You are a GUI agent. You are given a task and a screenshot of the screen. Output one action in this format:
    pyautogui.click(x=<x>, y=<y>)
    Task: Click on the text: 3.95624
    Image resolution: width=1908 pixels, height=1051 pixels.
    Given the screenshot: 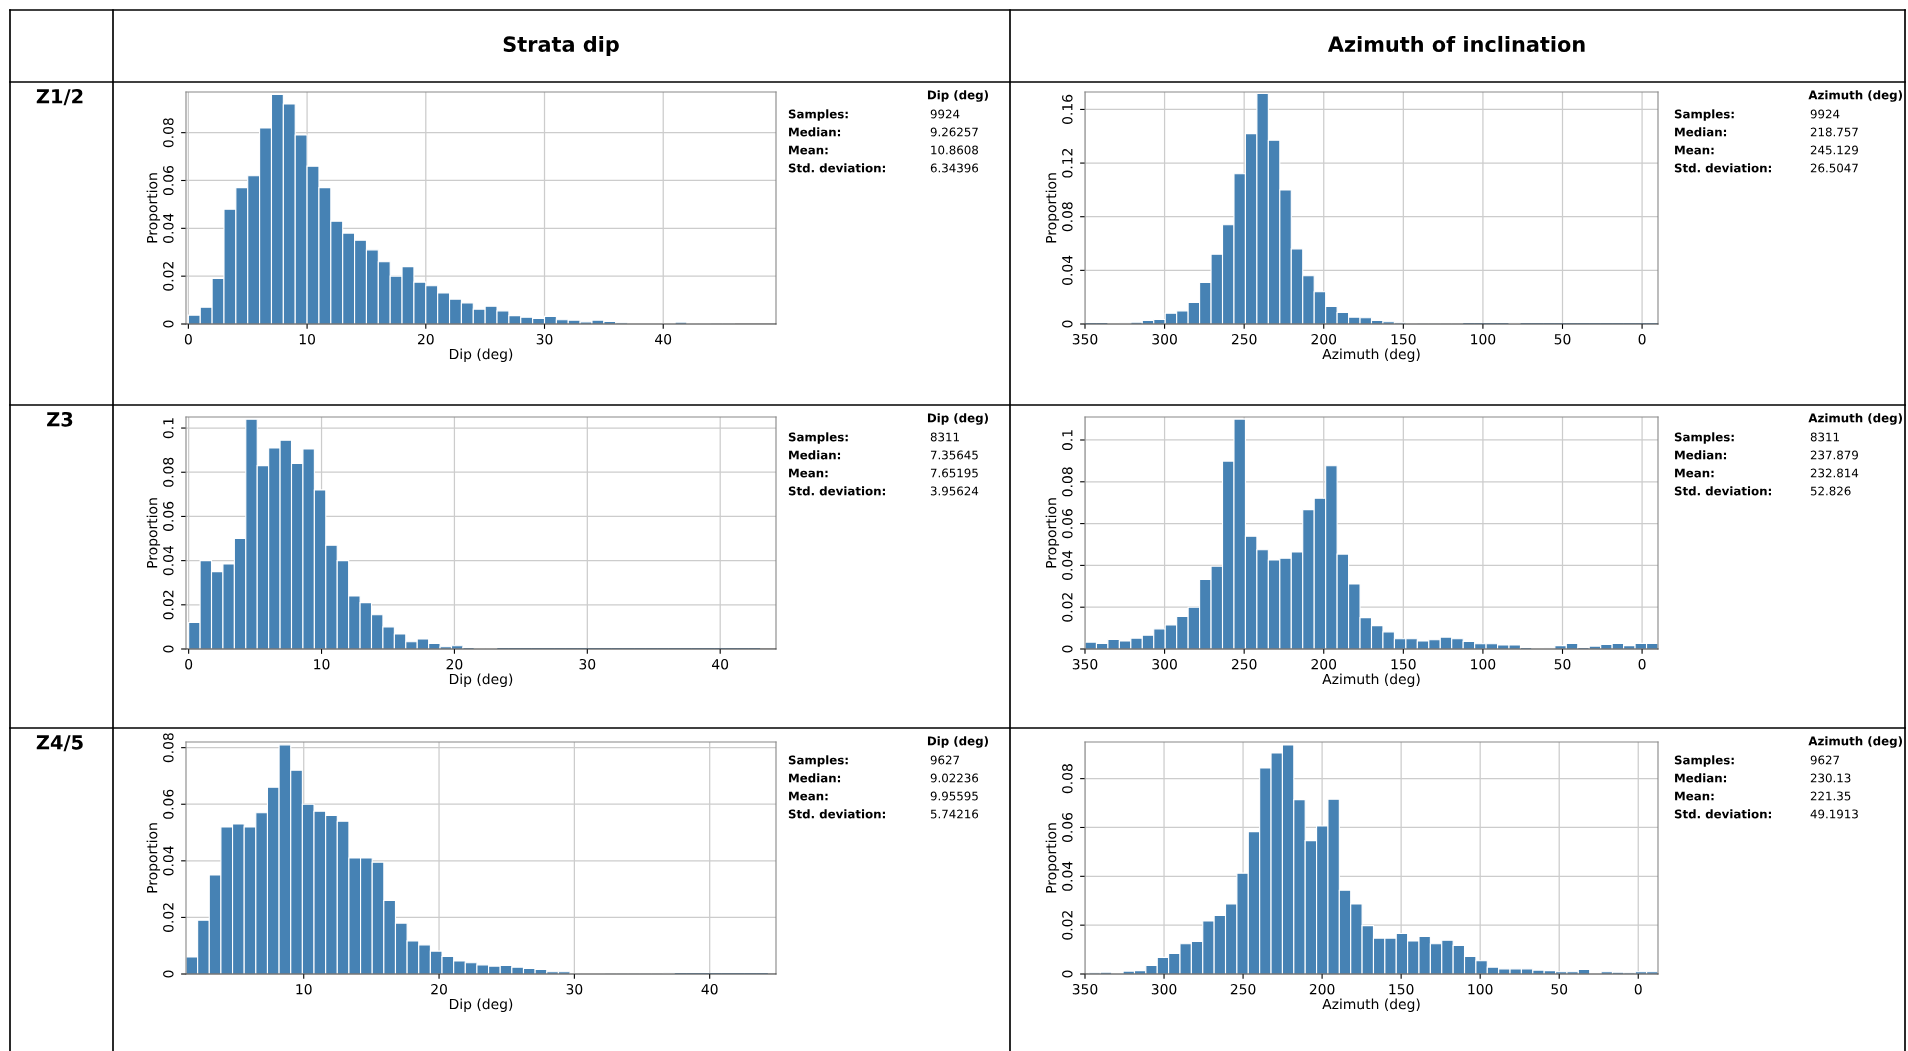 What is the action you would take?
    pyautogui.click(x=954, y=491)
    